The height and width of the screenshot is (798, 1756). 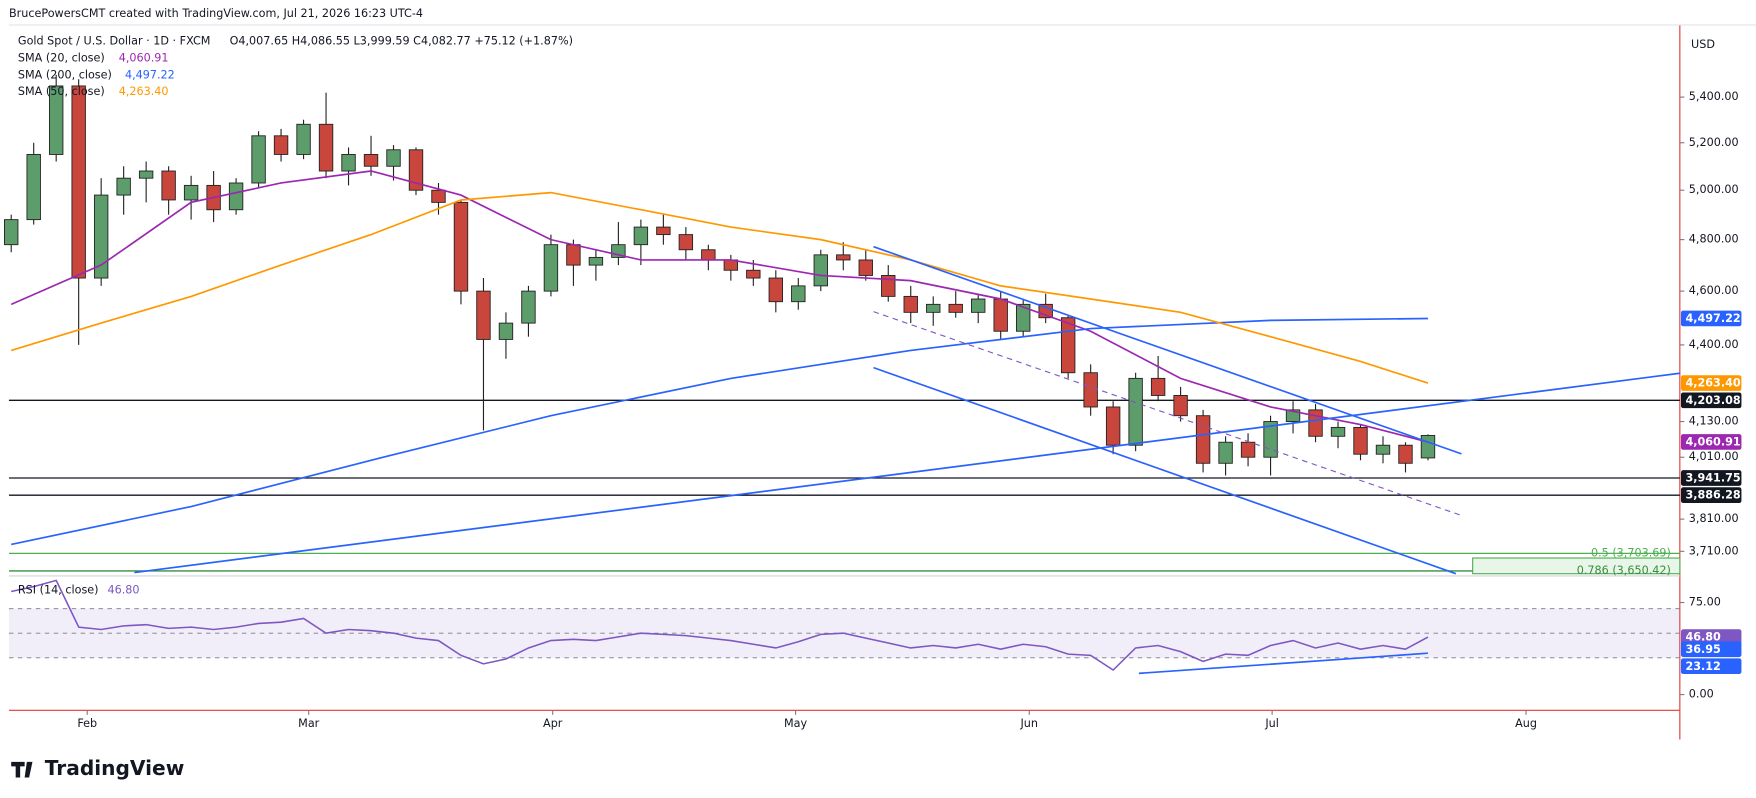 What do you see at coordinates (1714, 189) in the screenshot?
I see `y-tick-label: 5,000.00` at bounding box center [1714, 189].